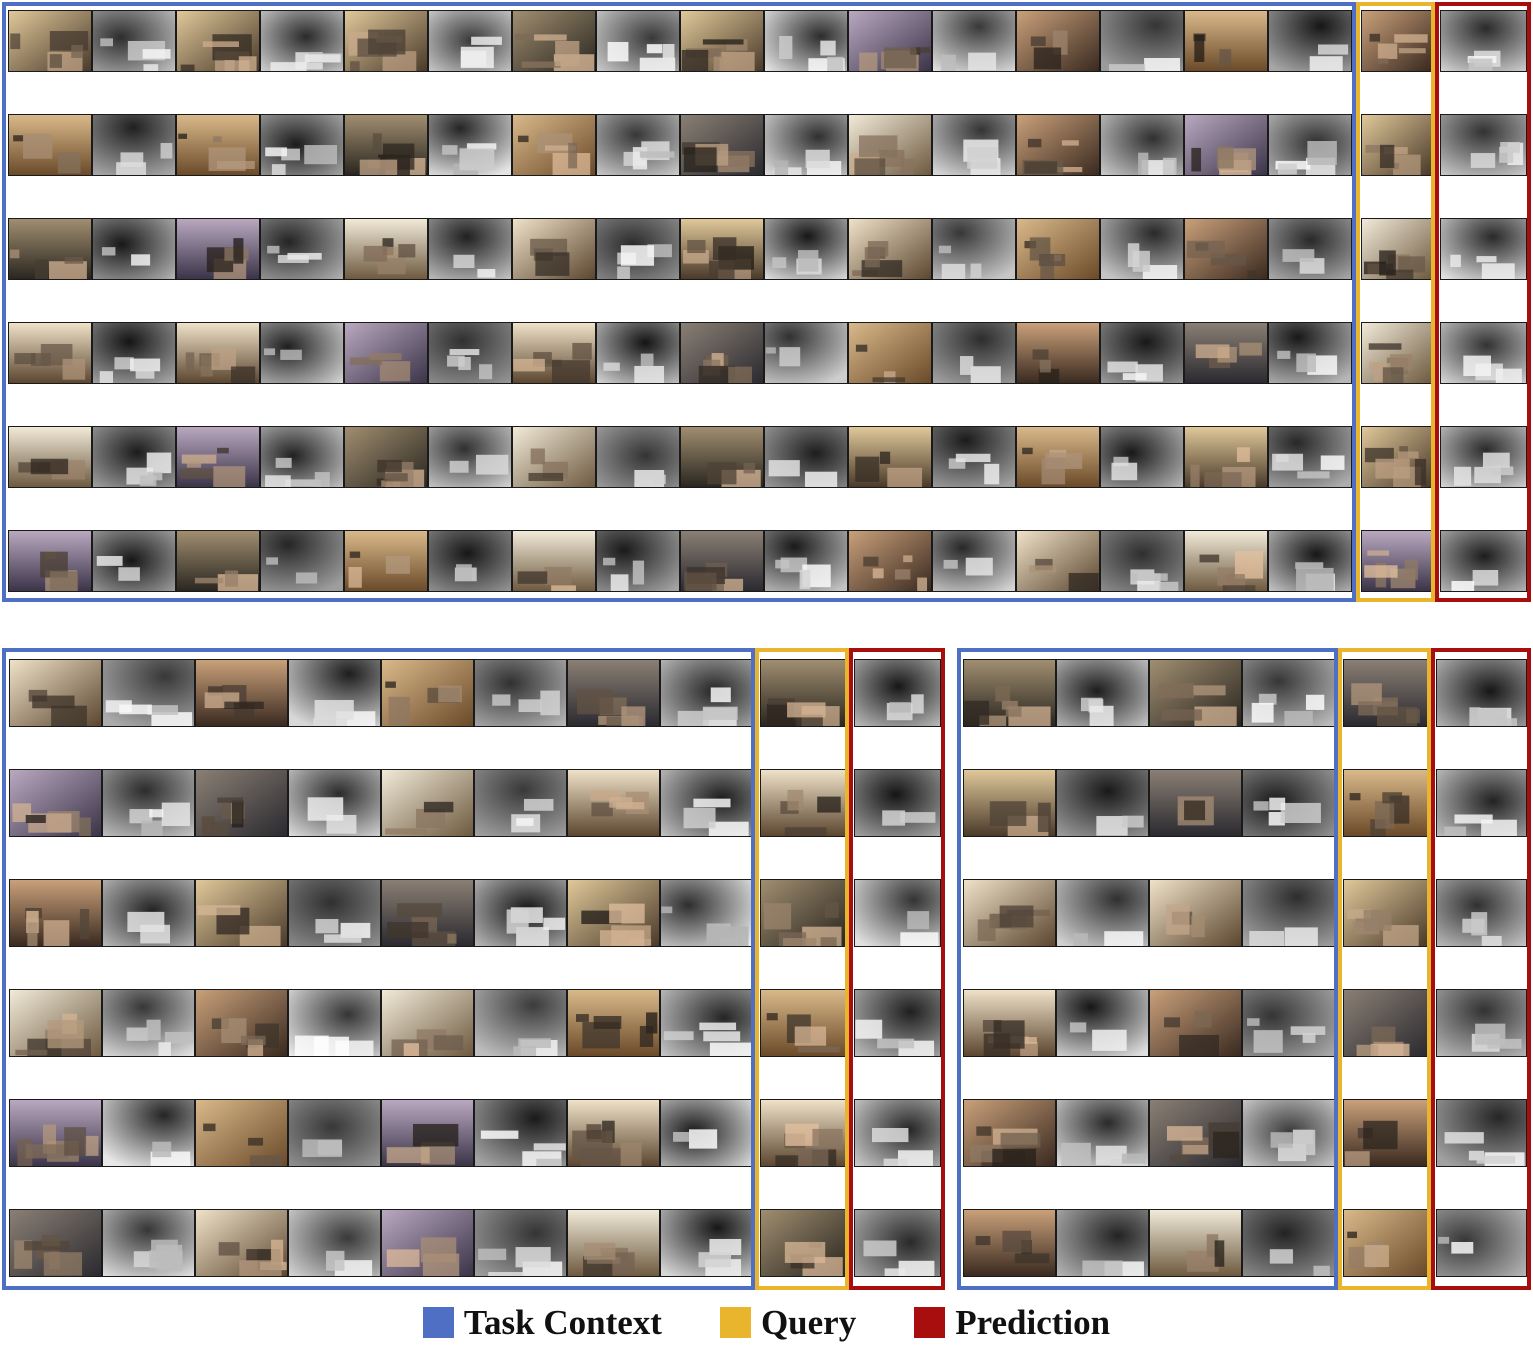 This screenshot has width=1533, height=1366. Describe the element at coordinates (808, 1322) in the screenshot. I see `legend-label-query: Query` at that location.